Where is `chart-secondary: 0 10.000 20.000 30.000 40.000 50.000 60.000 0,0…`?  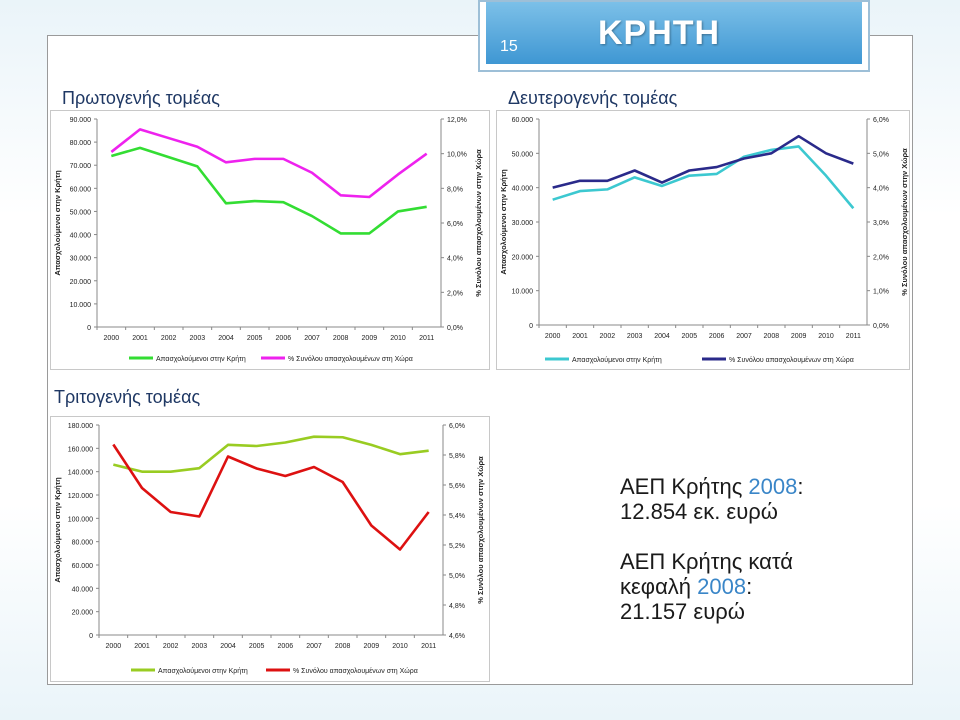
chart-secondary: 0 10.000 20.000 30.000 40.000 50.000 60.000 0,0… is located at coordinates (704, 240).